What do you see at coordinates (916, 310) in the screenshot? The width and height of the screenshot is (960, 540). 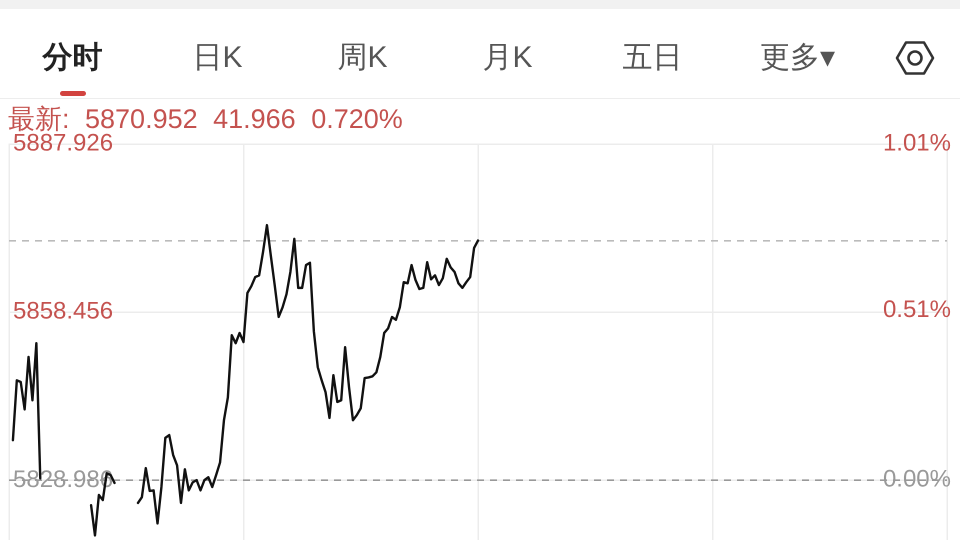 I see `y2-tick-label: 0.51%` at bounding box center [916, 310].